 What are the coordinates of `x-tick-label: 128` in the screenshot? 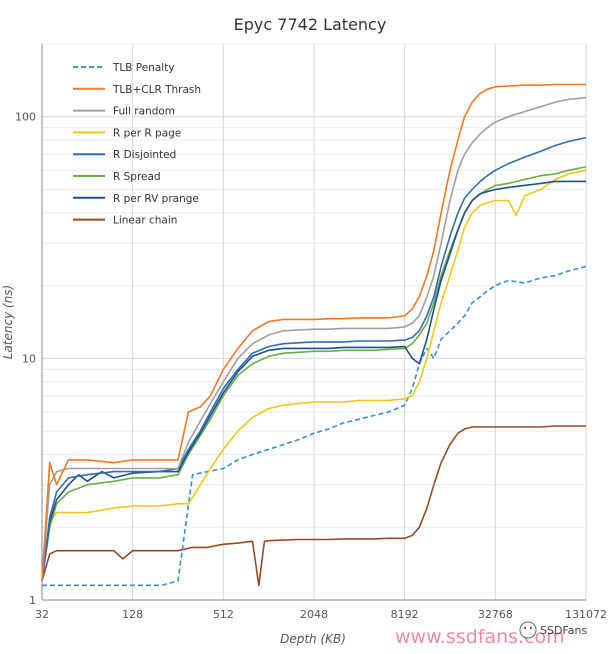 It's located at (132, 614).